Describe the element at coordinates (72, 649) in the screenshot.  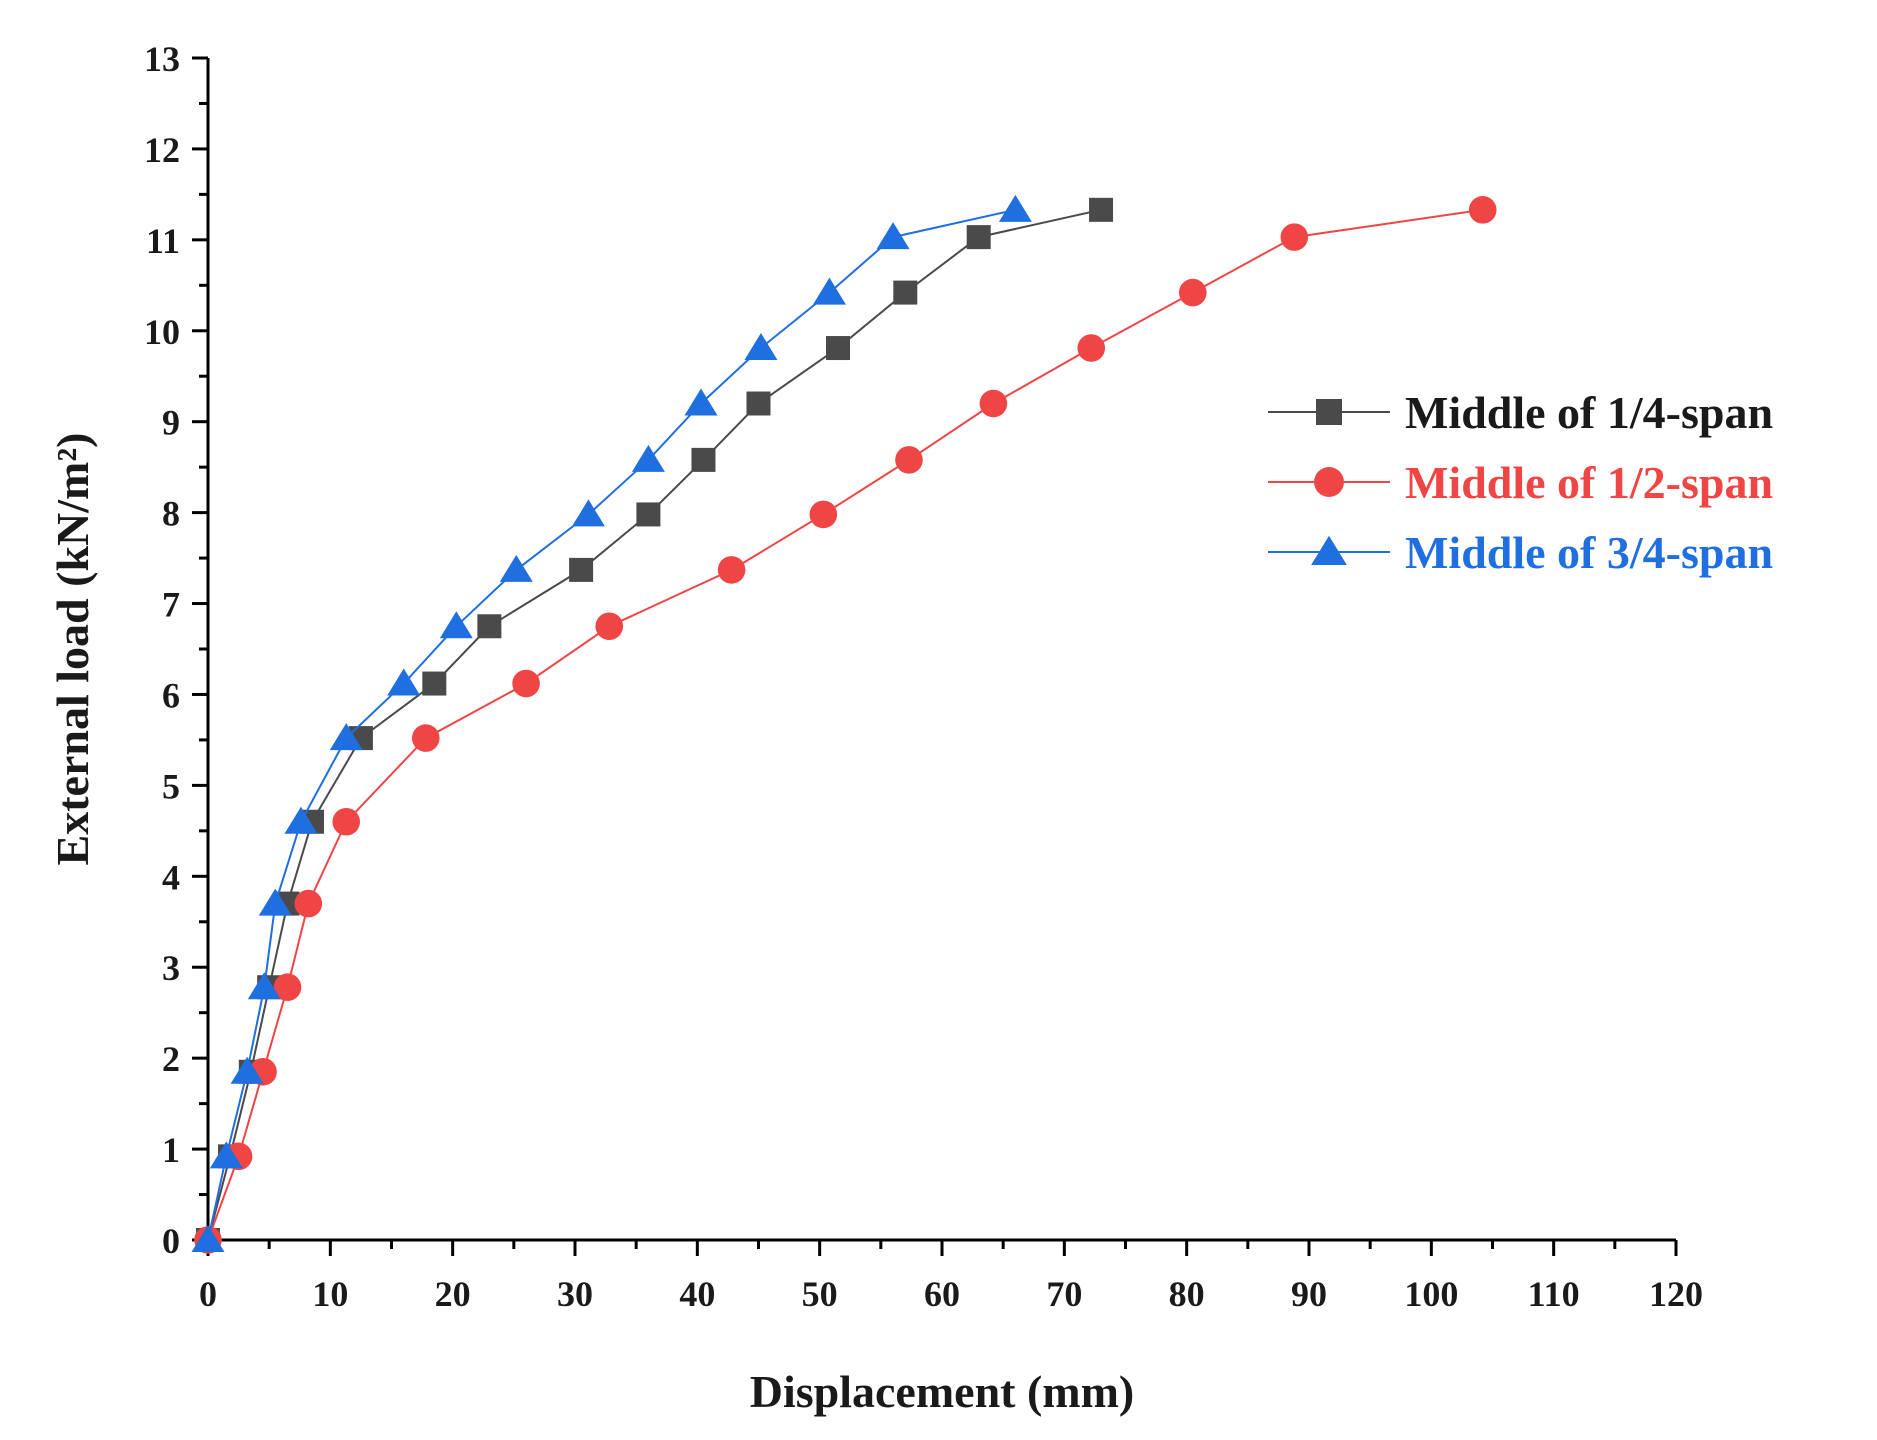
I see `y-axis-title: External load (kN/m²)` at that location.